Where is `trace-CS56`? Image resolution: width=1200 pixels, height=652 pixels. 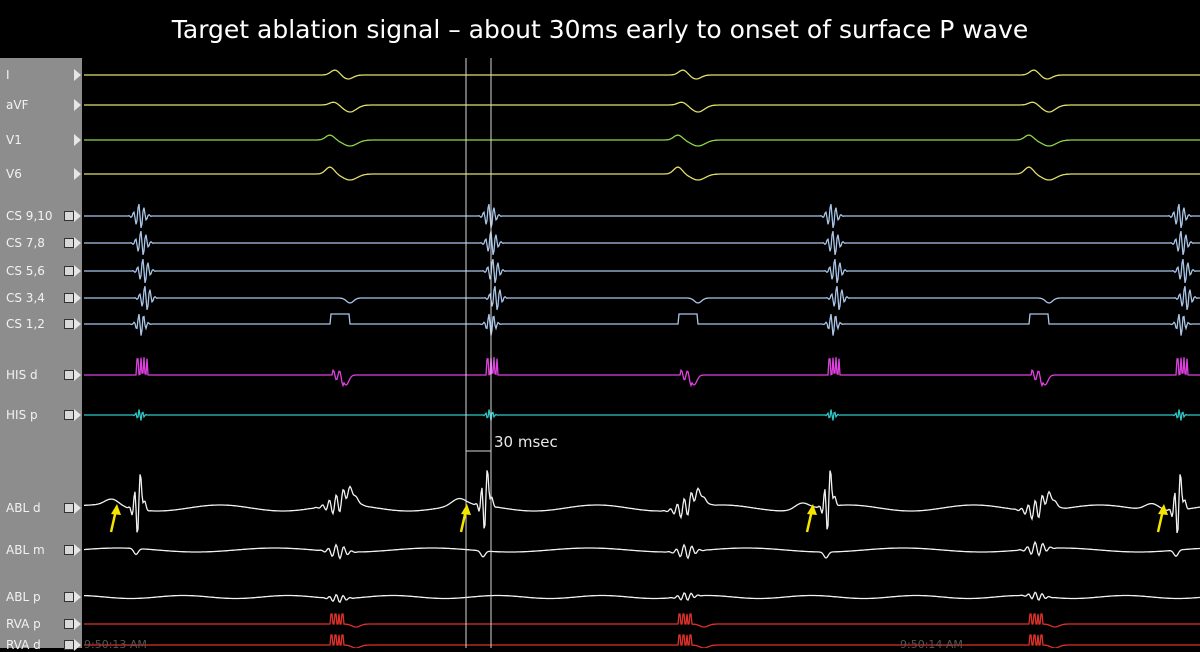
trace-CS56 is located at coordinates (642, 271).